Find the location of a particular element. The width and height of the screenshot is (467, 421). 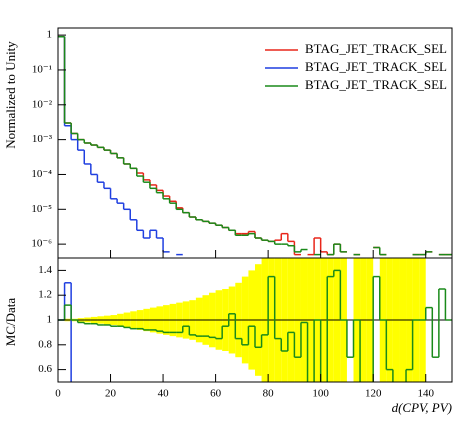

y-tick-label: 1.2 is located at coordinates (45, 295).